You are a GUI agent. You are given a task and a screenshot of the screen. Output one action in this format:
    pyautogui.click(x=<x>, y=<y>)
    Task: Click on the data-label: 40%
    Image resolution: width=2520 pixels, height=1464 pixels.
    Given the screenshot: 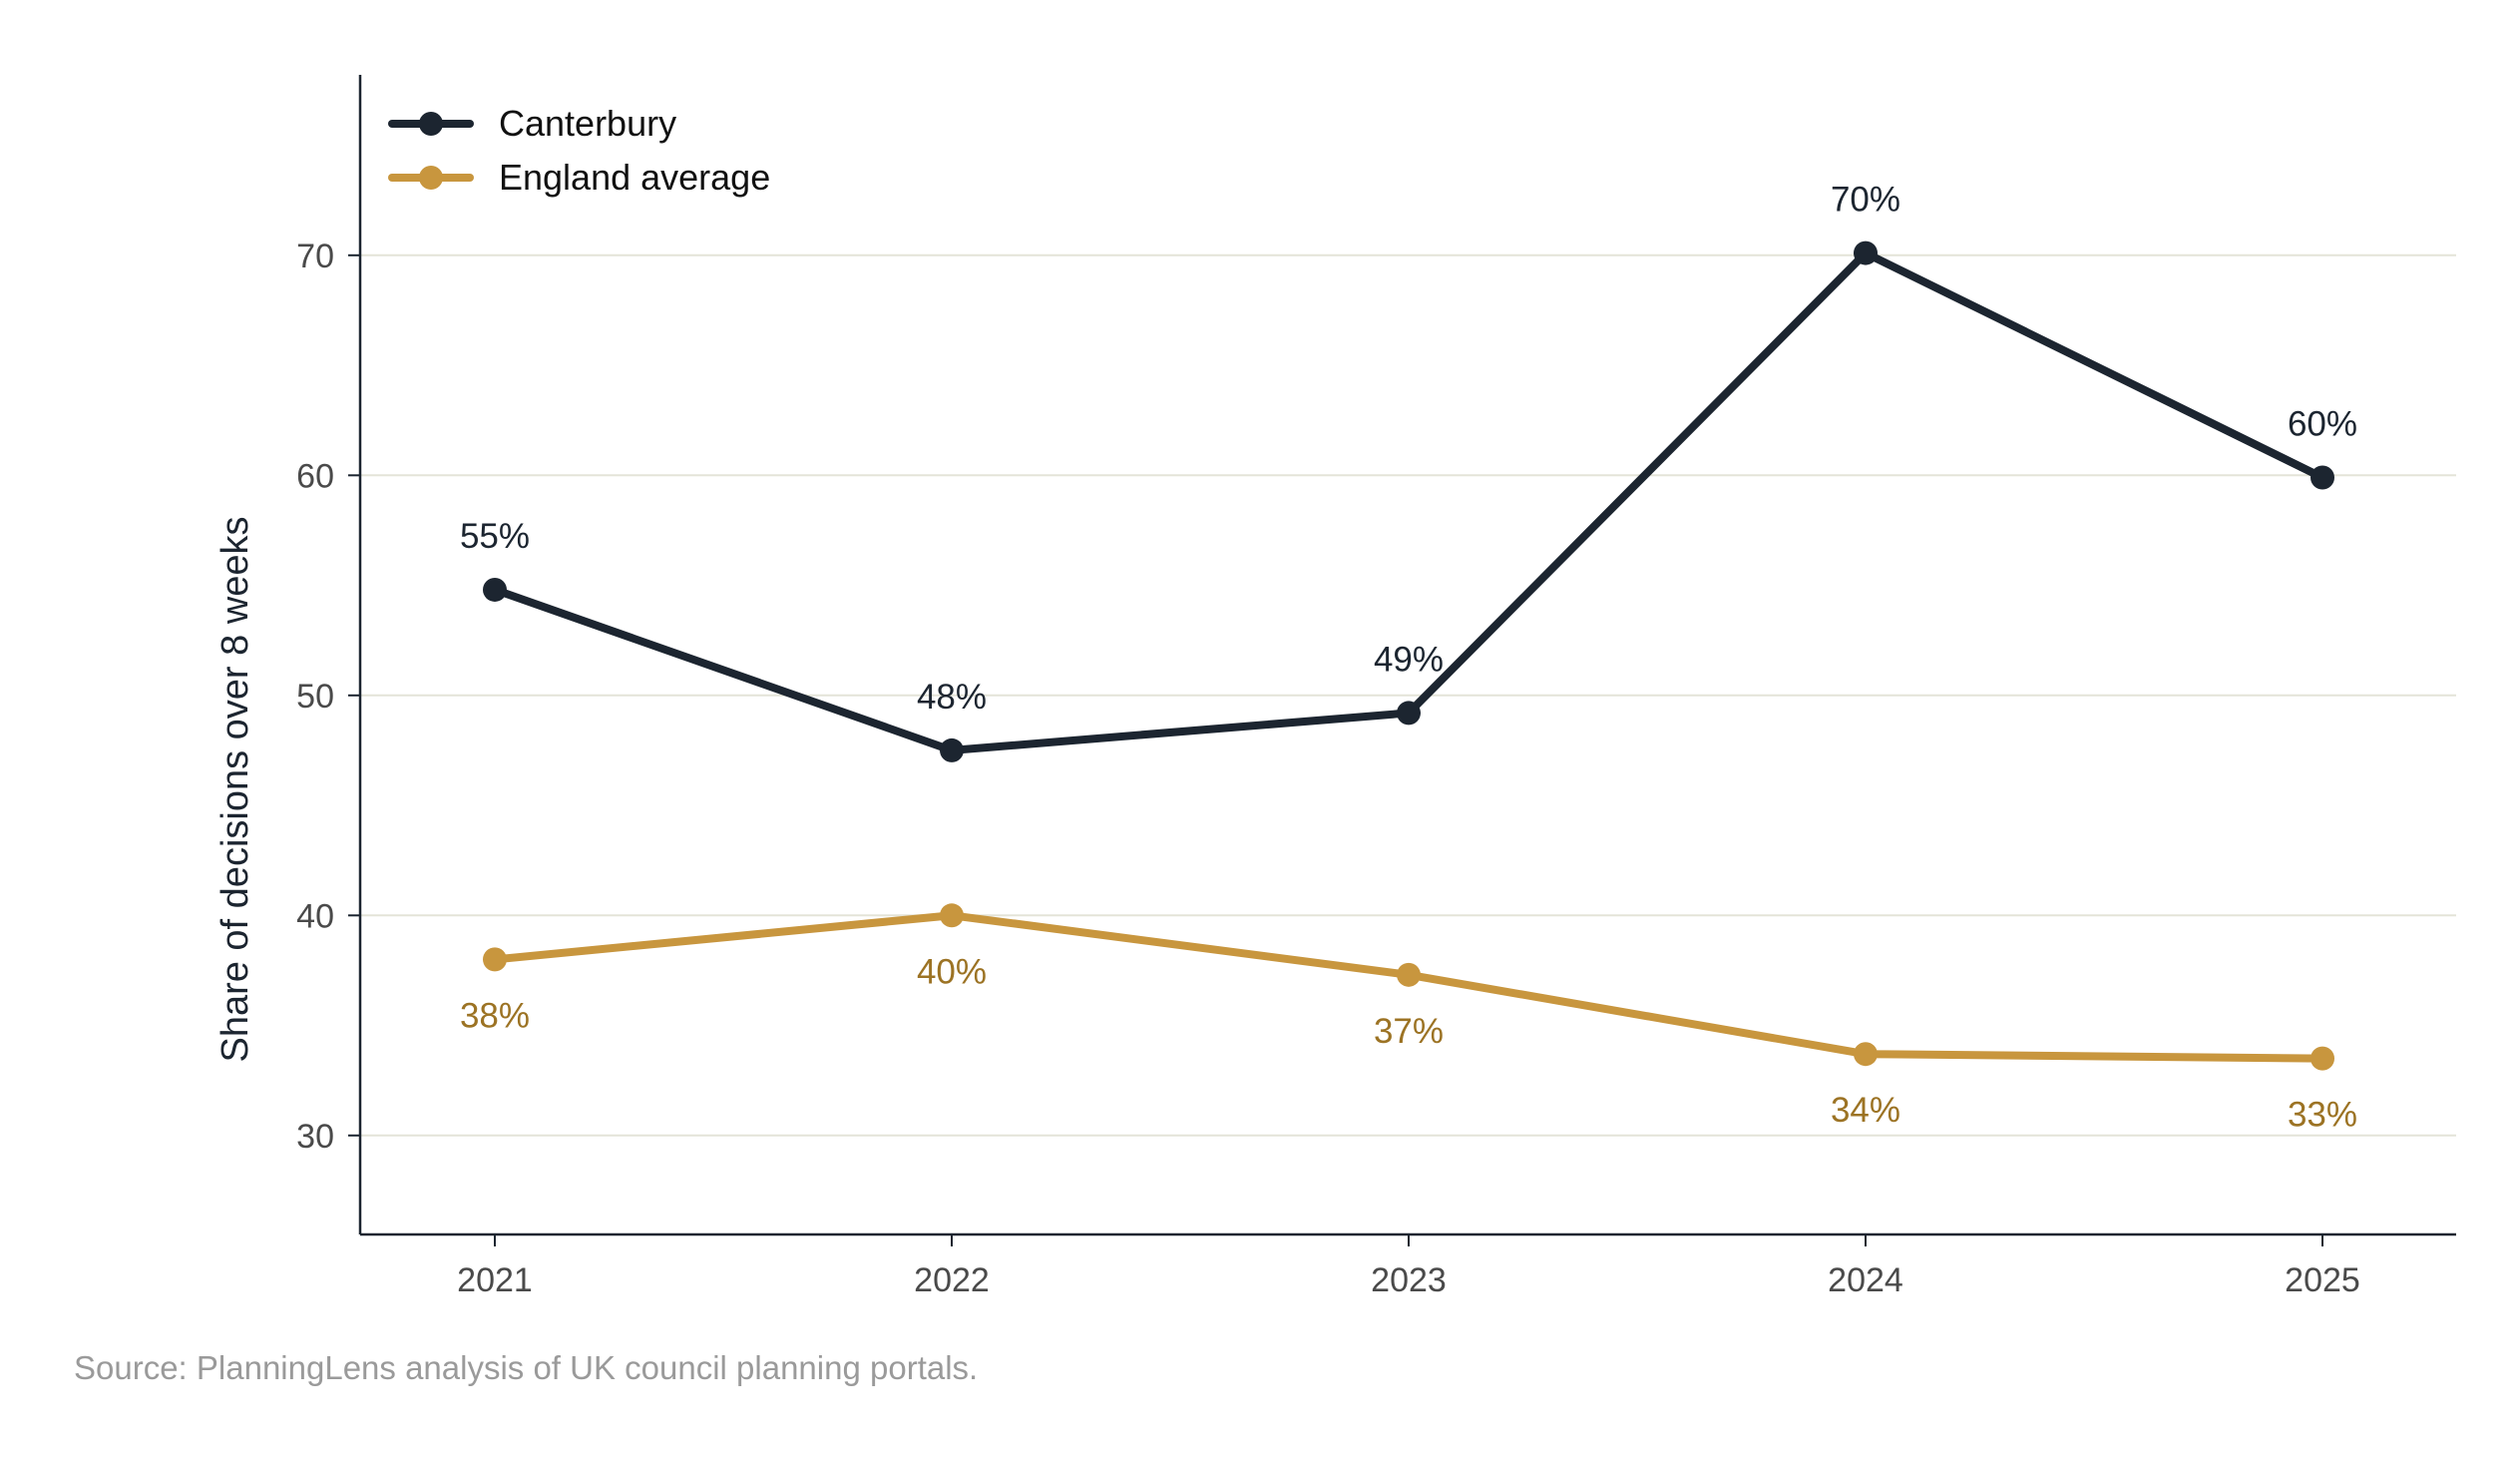 What is the action you would take?
    pyautogui.click(x=952, y=971)
    